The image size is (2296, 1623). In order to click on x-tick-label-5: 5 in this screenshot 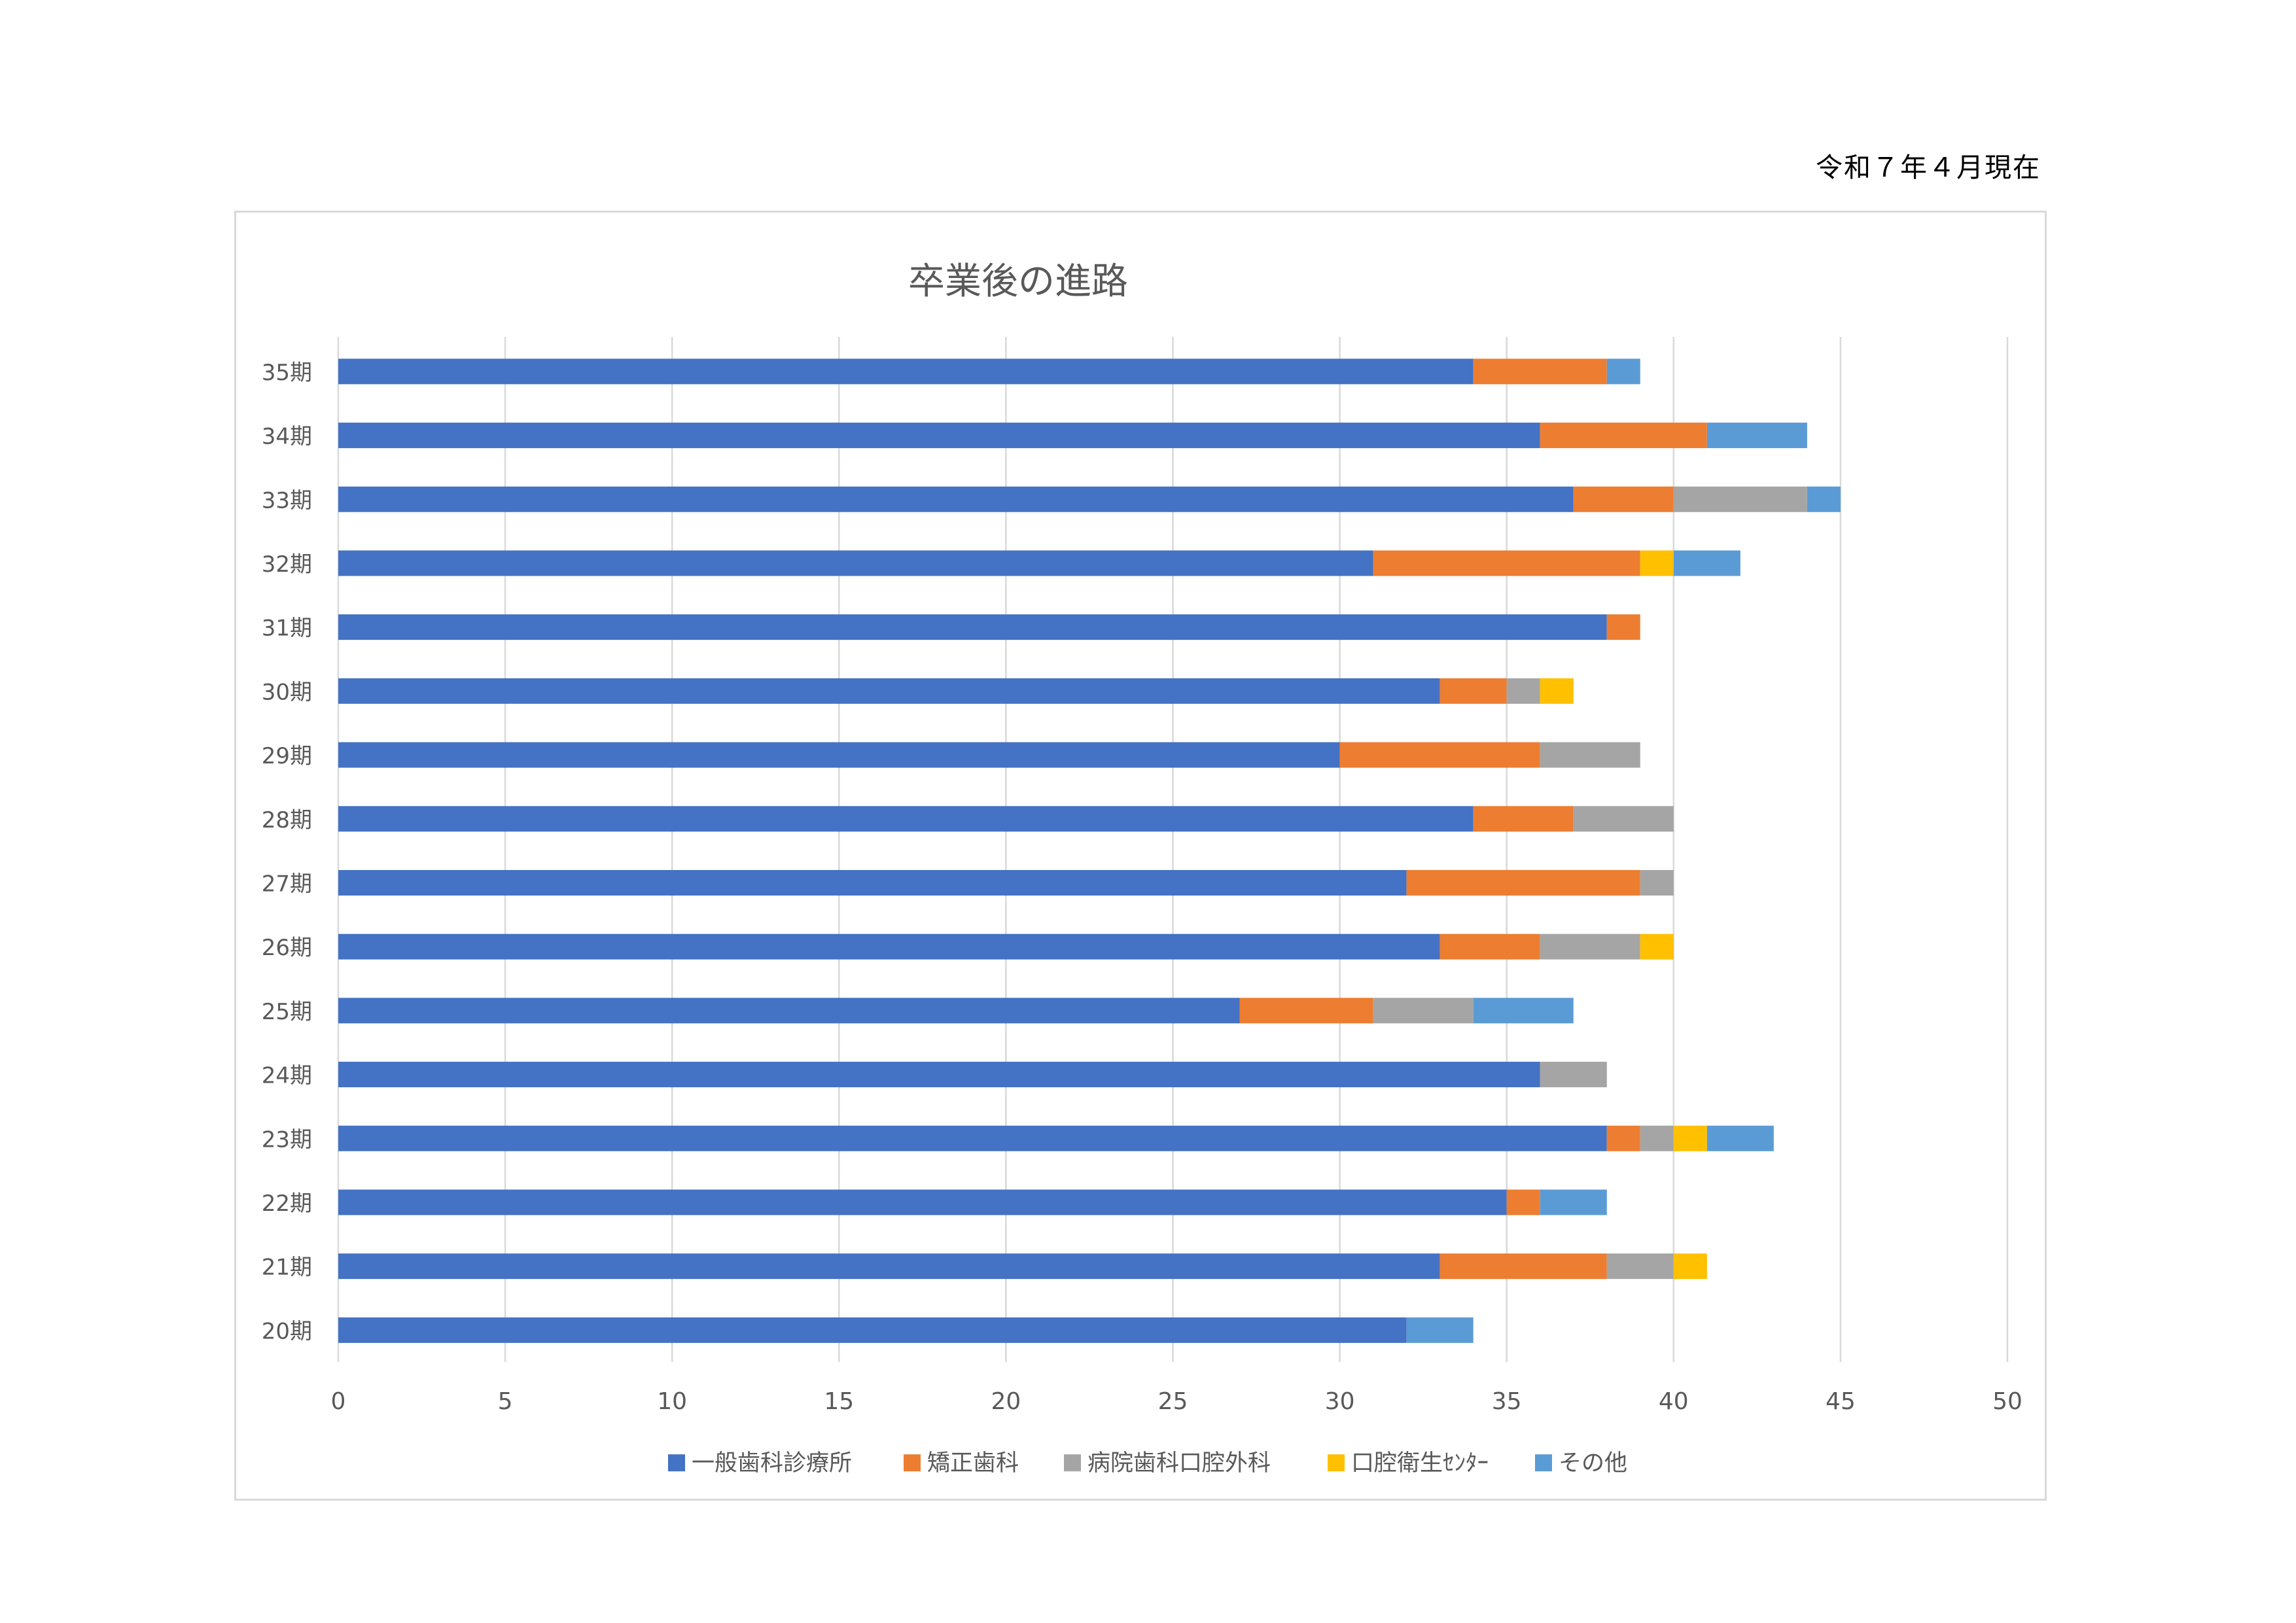, I will do `click(506, 1401)`.